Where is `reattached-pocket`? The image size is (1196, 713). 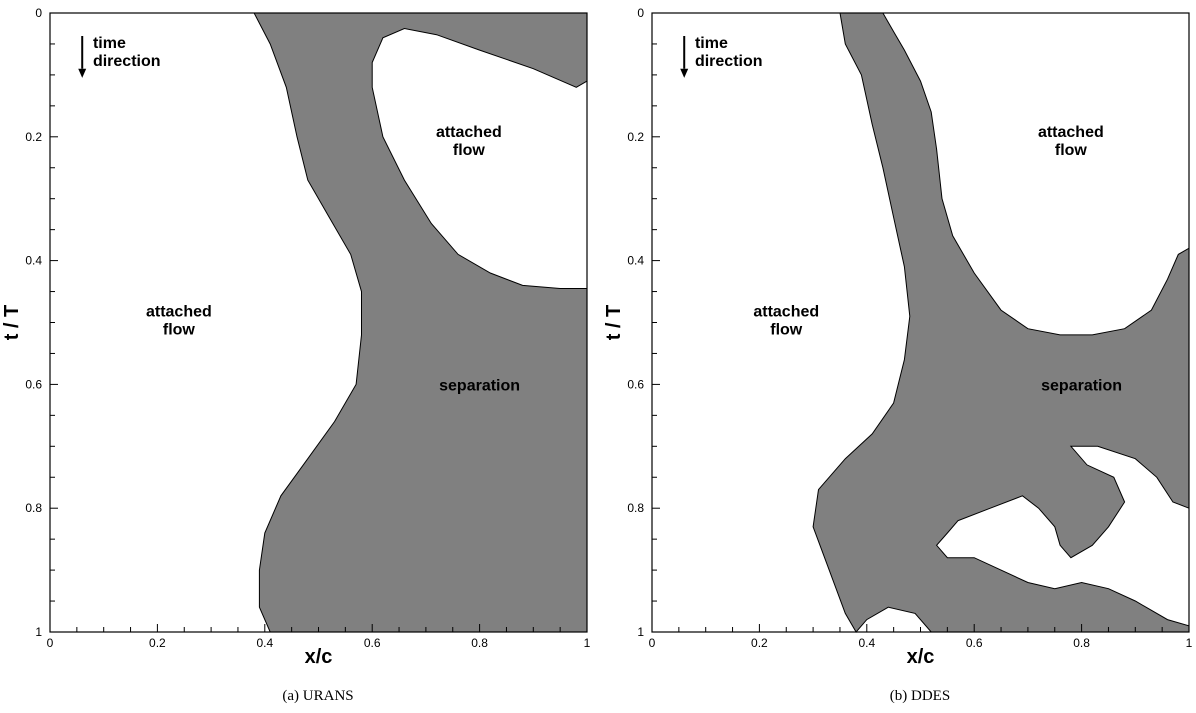
reattached-pocket is located at coordinates (1062, 536).